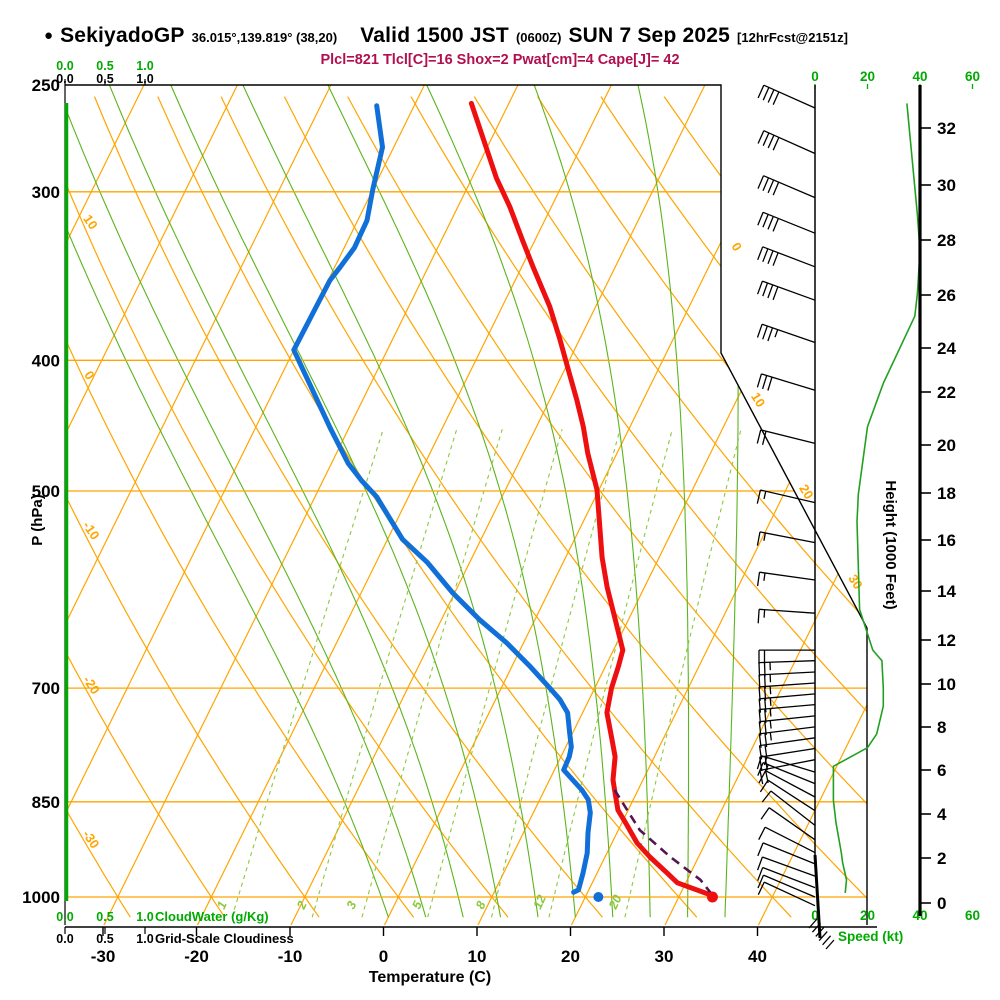  I want to click on isotherm-label: 0, so click(736, 247).